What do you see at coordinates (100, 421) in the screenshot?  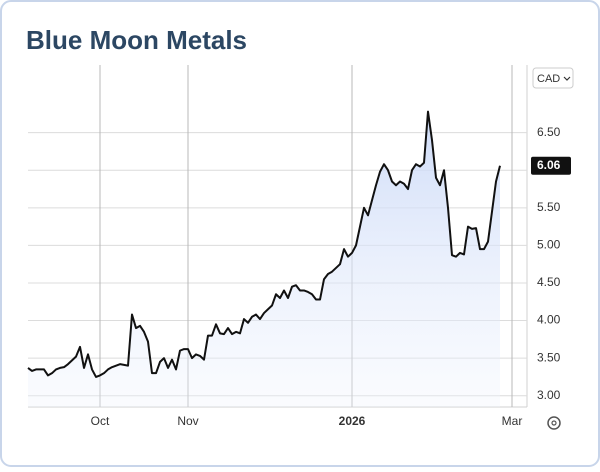 I see `x-tick-label: Oct` at bounding box center [100, 421].